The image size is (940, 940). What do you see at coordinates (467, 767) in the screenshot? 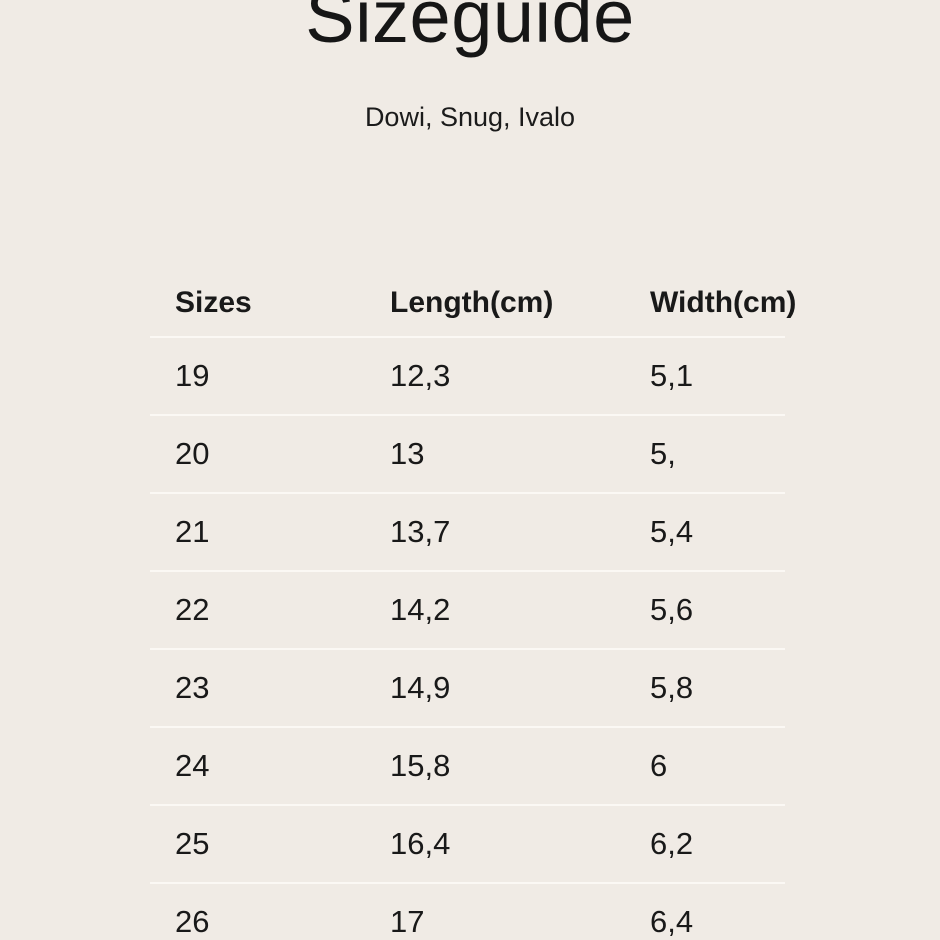
I see `table-row: 24 15,8 6` at bounding box center [467, 767].